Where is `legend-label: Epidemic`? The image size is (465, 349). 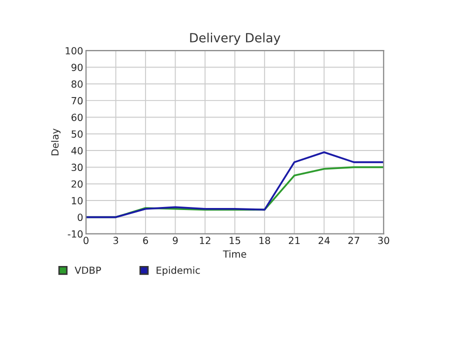
legend-label: Epidemic is located at coordinates (178, 271).